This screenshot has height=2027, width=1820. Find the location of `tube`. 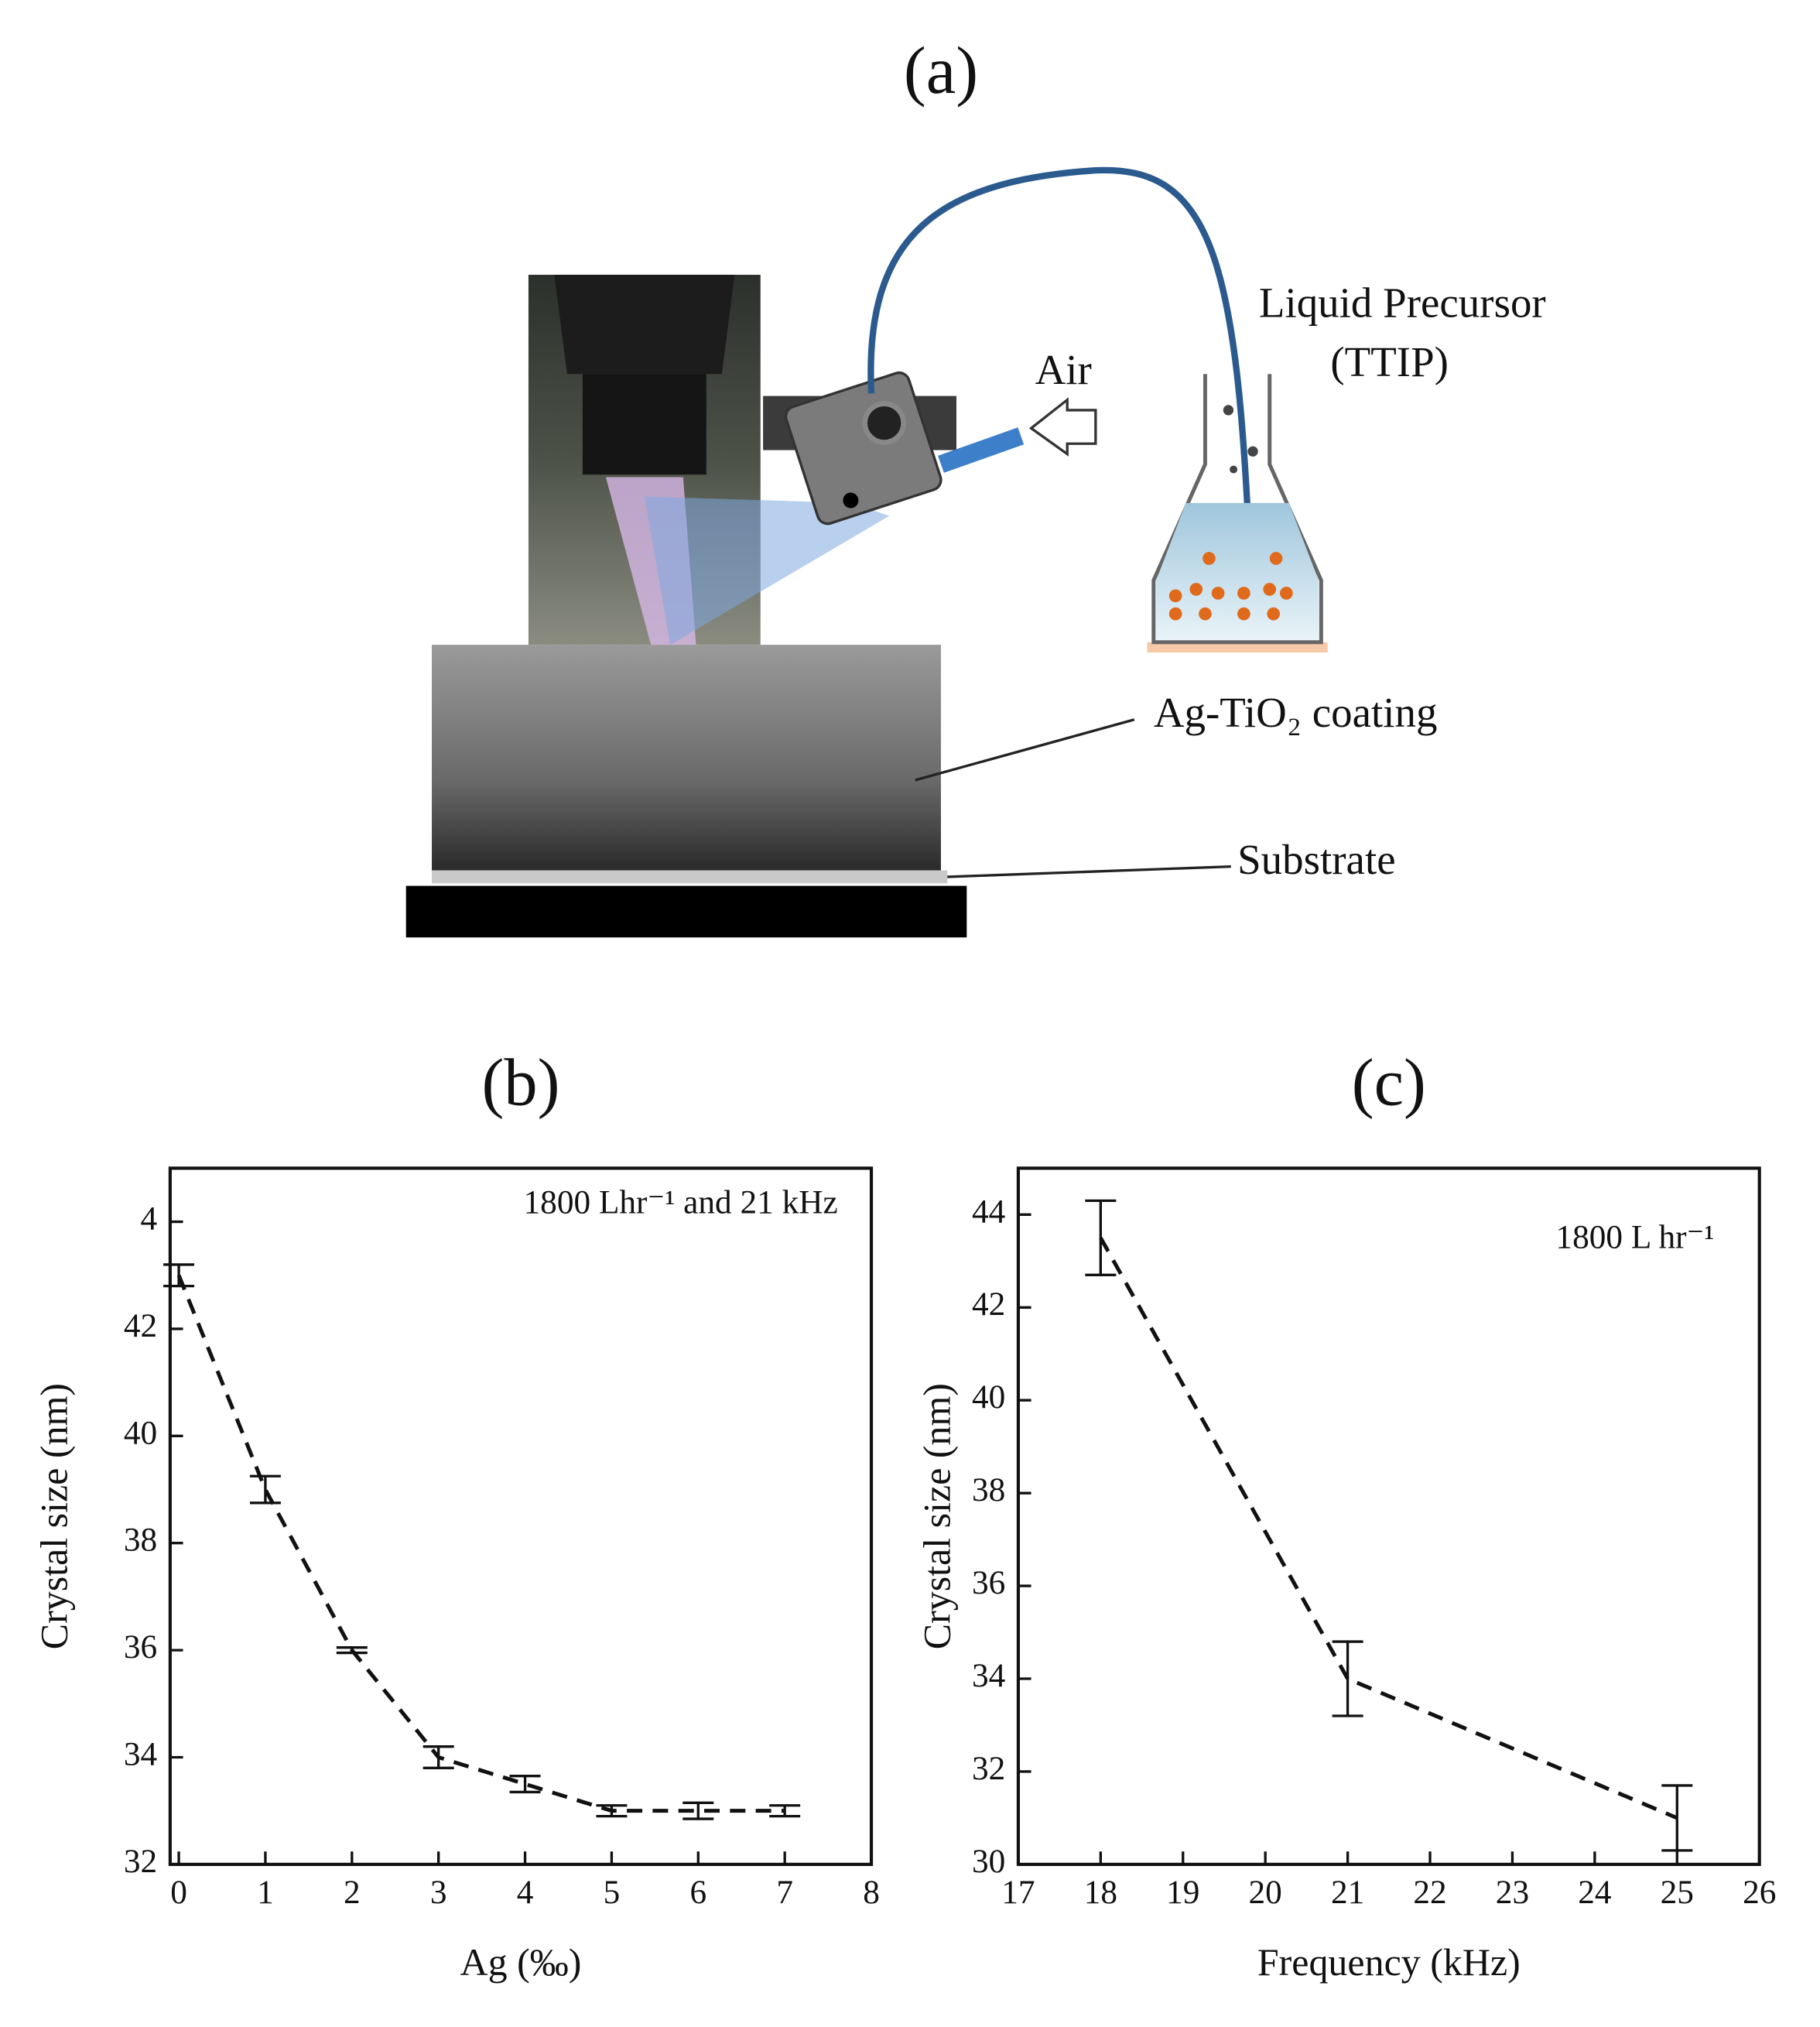

tube is located at coordinates (1061, 367).